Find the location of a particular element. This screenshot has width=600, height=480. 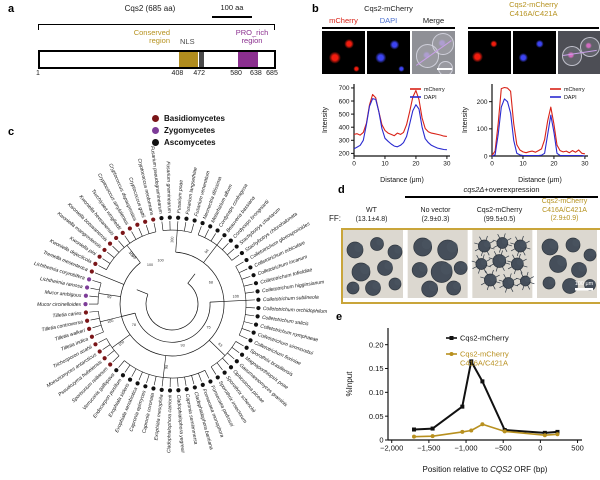

x-axis-title: Distance (μm) is located at coordinates (540, 180).